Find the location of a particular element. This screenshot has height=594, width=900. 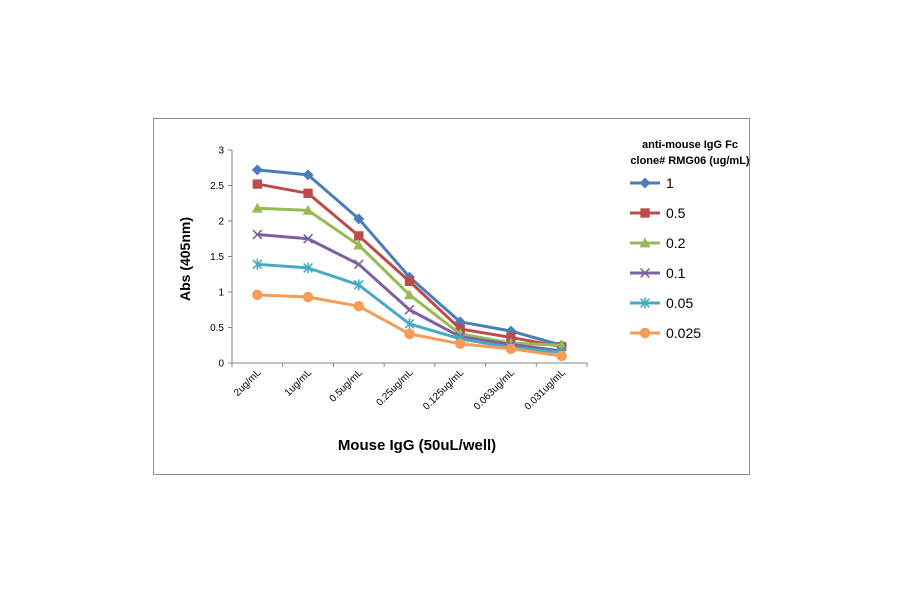

x-tick-label: 0.063ug/mL is located at coordinates (494, 389).